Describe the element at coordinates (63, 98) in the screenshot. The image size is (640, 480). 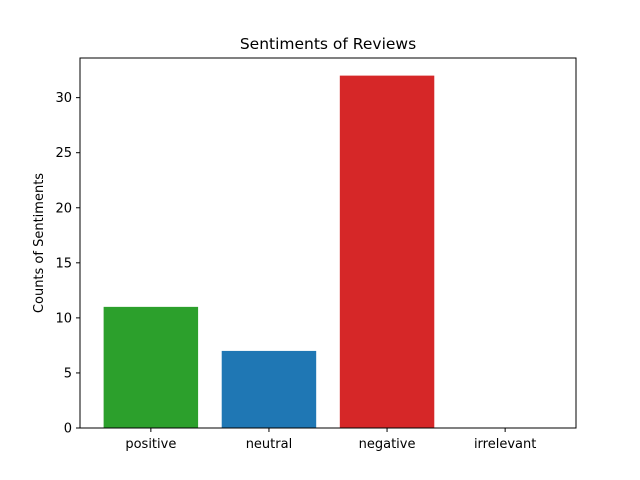
I see `y-tick-label: 30` at that location.